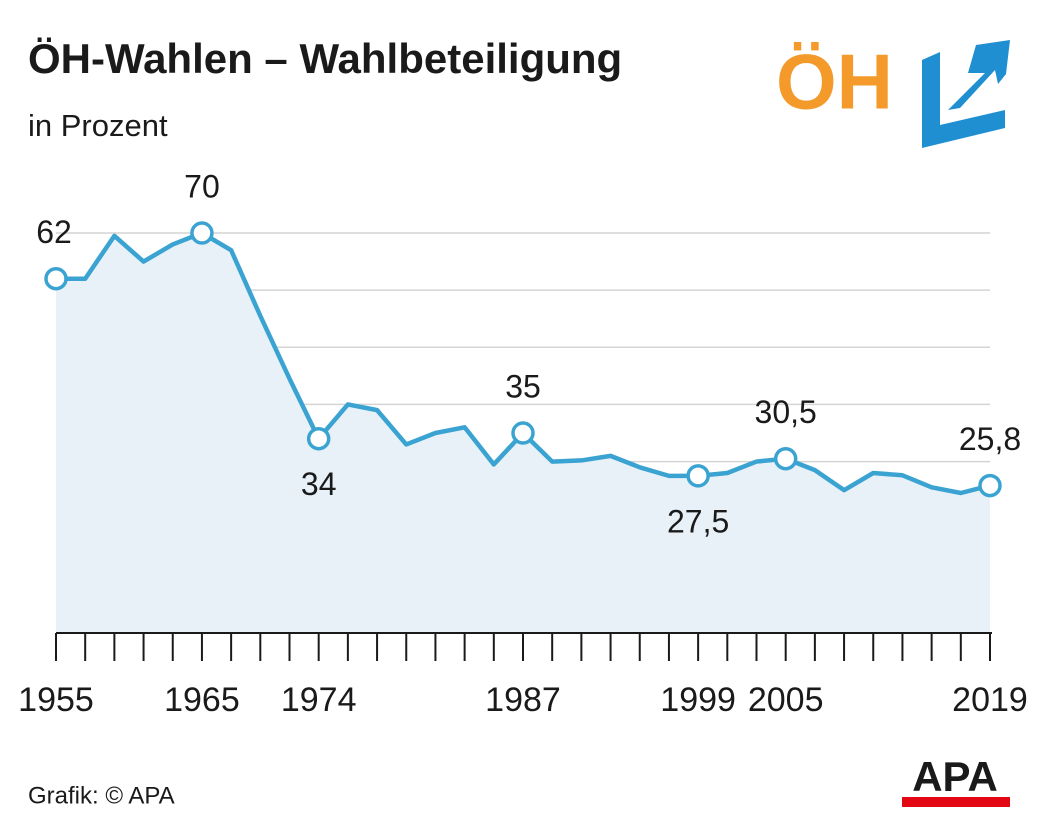  What do you see at coordinates (101, 795) in the screenshot?
I see `source: Grafik: © APA` at bounding box center [101, 795].